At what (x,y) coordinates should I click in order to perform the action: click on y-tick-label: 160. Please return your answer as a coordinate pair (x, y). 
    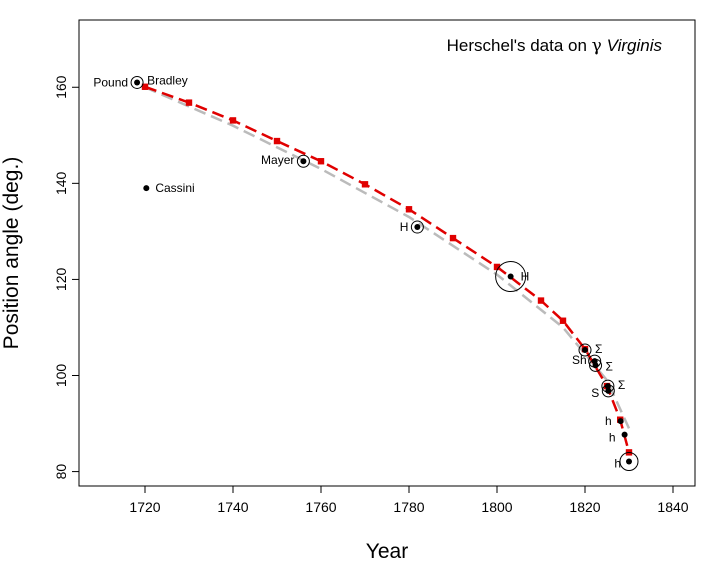
    Looking at the image, I should click on (61, 87).